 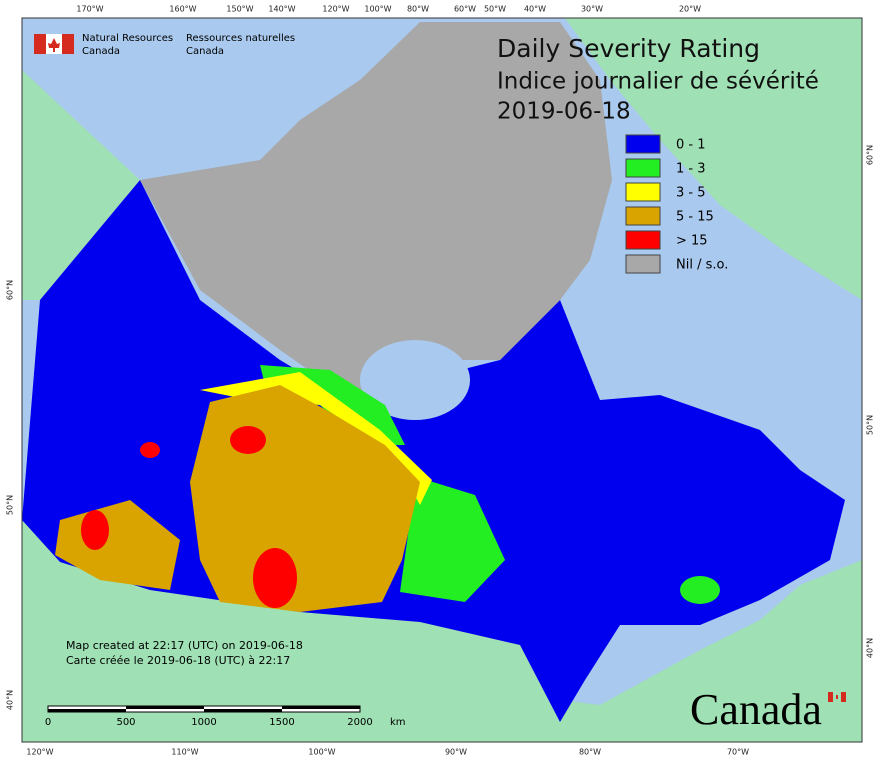 What do you see at coordinates (101, 51) in the screenshot?
I see `org-en: Canada` at bounding box center [101, 51].